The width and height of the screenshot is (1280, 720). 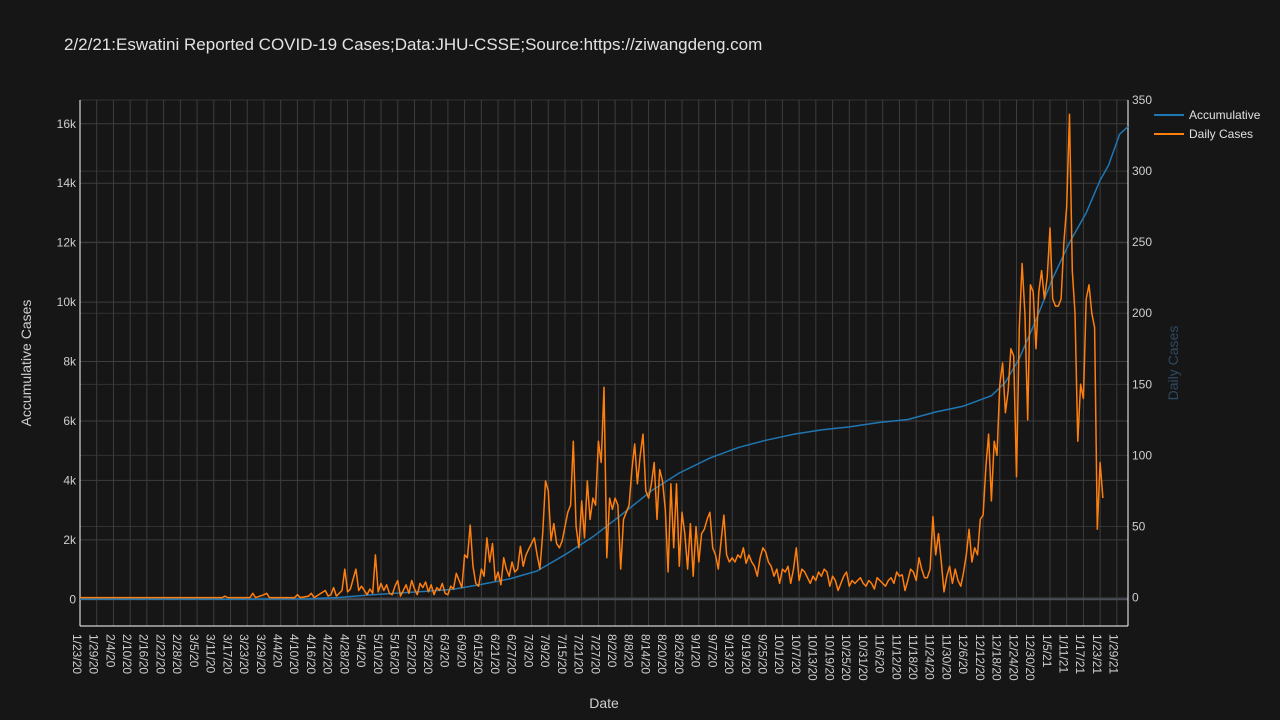 What do you see at coordinates (70, 362) in the screenshot?
I see `y-tick-label: 8k` at bounding box center [70, 362].